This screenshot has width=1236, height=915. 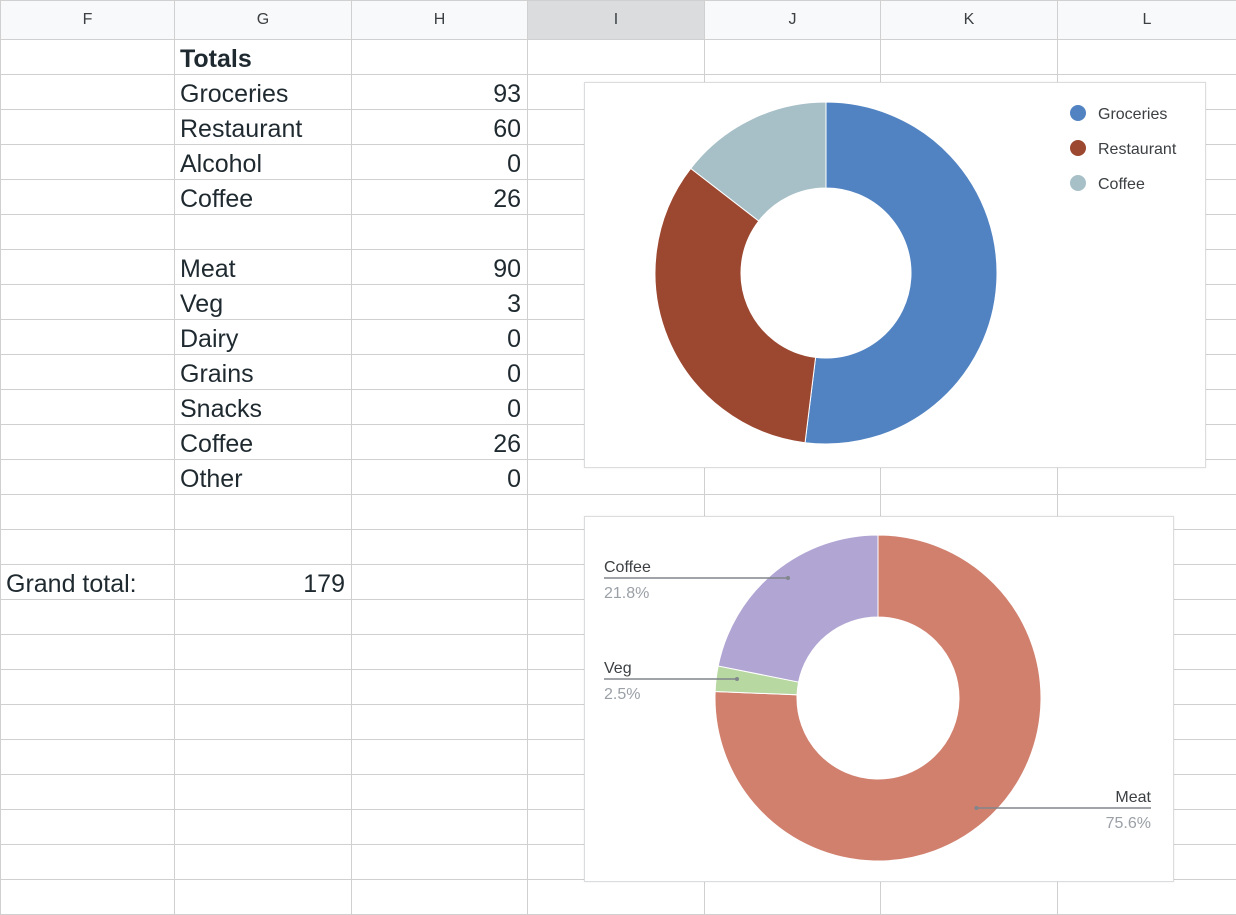 I want to click on cell-g: Alcohol, so click(x=263, y=162).